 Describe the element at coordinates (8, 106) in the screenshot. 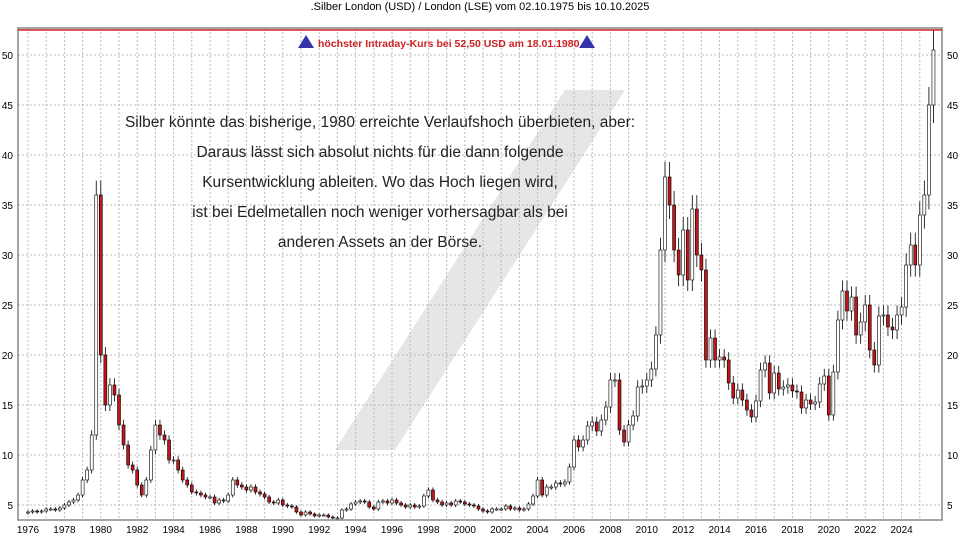

I see `y-tick-label-left: 45` at that location.